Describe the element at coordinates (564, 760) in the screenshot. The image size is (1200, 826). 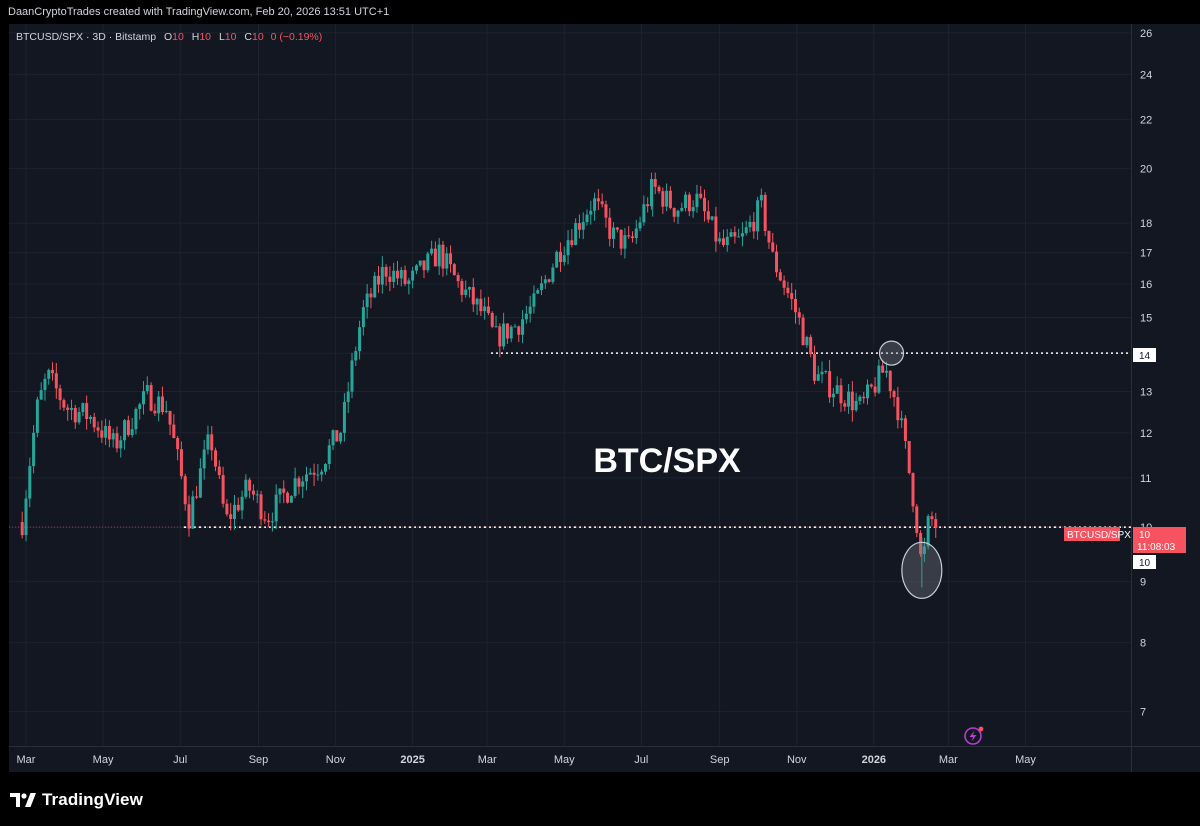
I see `time-tick-label: May` at that location.